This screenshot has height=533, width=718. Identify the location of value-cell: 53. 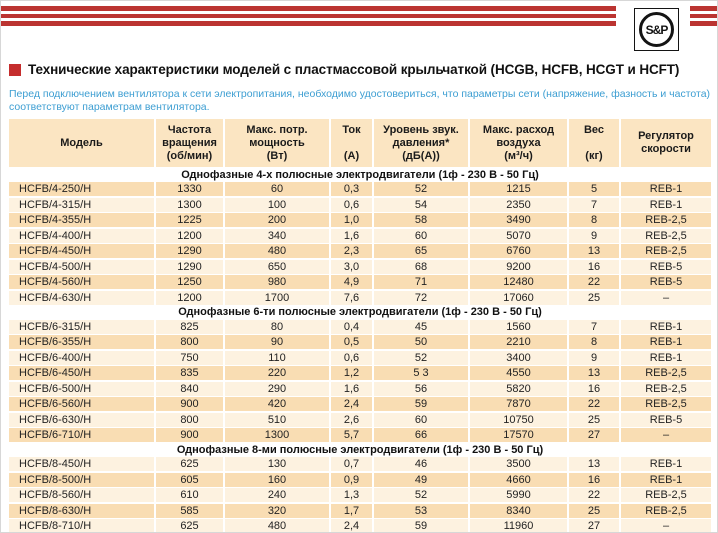
(421, 510).